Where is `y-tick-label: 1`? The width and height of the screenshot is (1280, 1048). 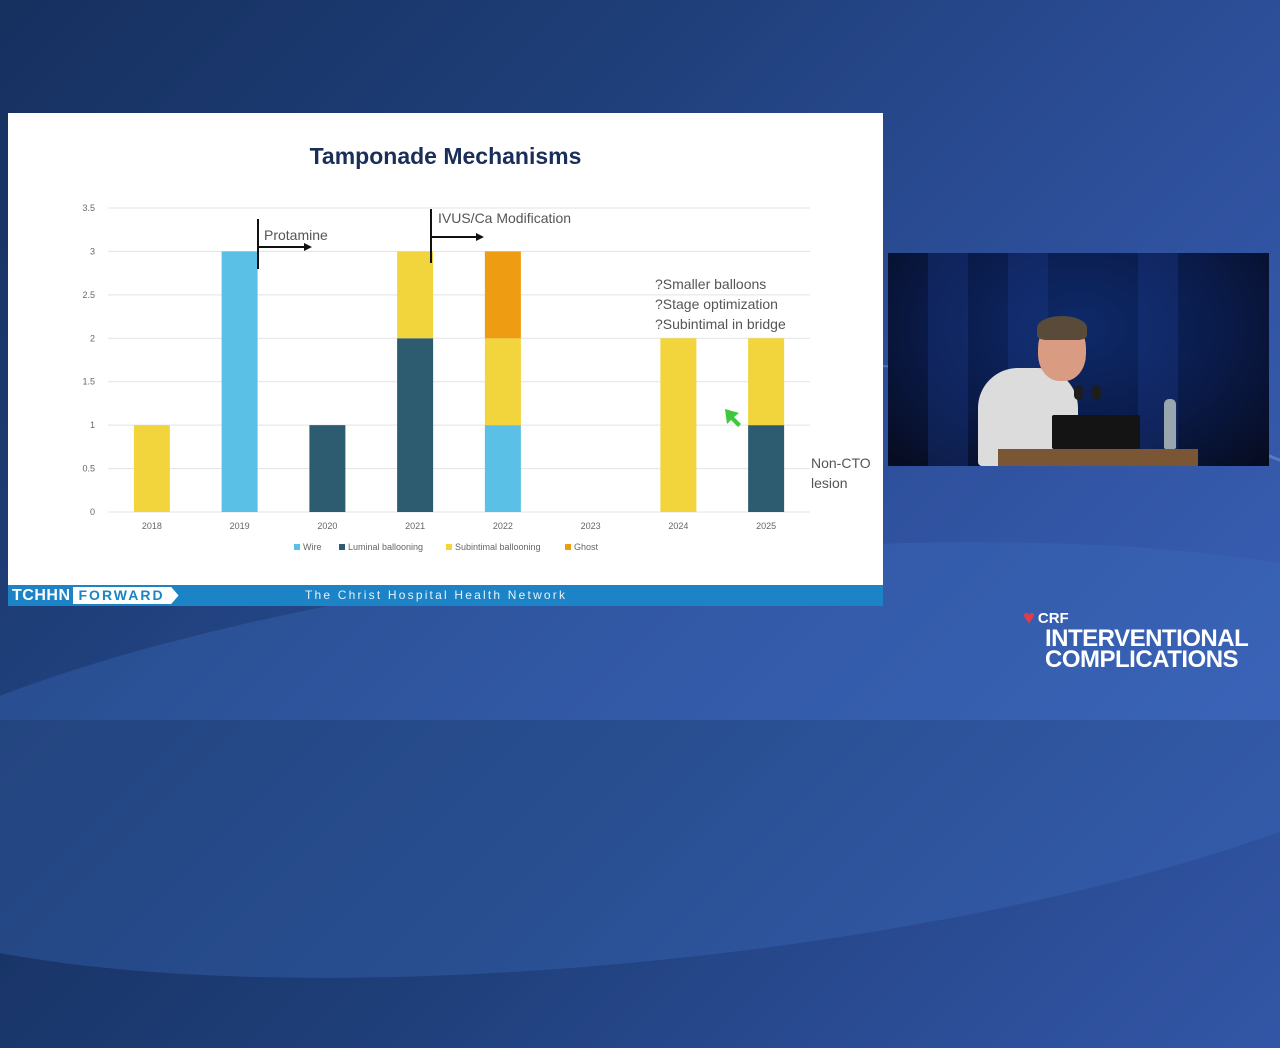 y-tick-label: 1 is located at coordinates (92, 425).